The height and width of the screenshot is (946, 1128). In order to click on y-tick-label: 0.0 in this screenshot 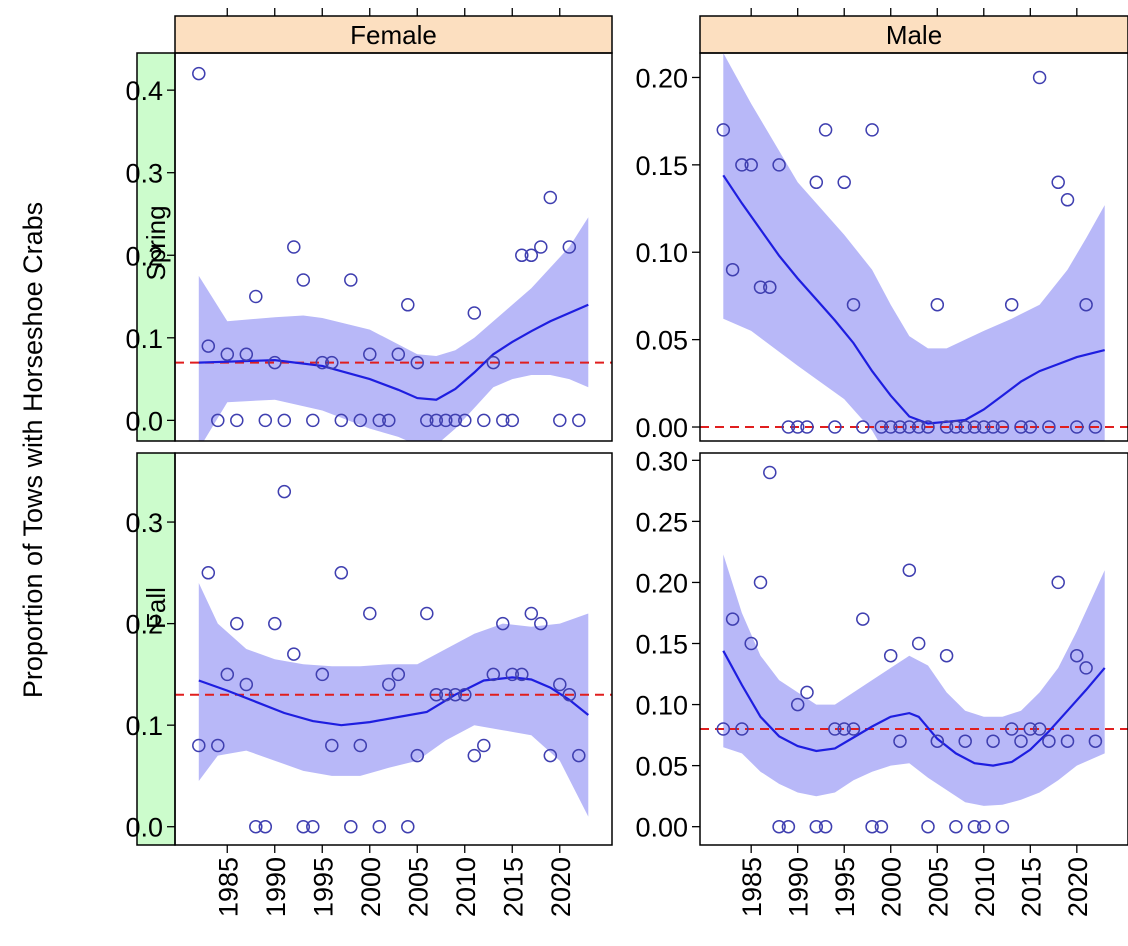, I will do `click(144, 421)`.